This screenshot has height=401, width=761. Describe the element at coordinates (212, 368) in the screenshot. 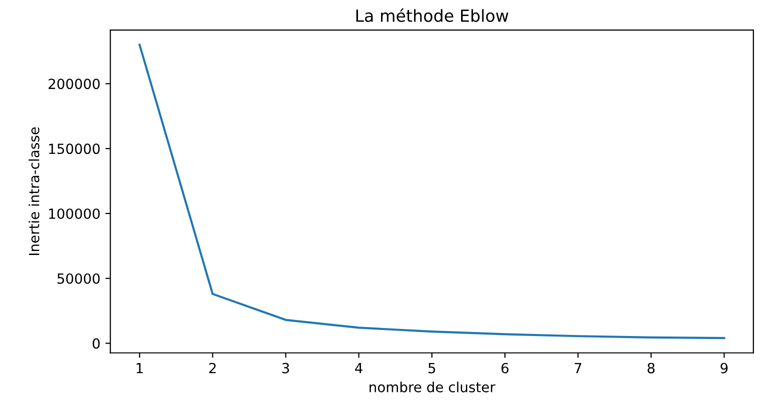

I see `x-tick-label: 2` at that location.